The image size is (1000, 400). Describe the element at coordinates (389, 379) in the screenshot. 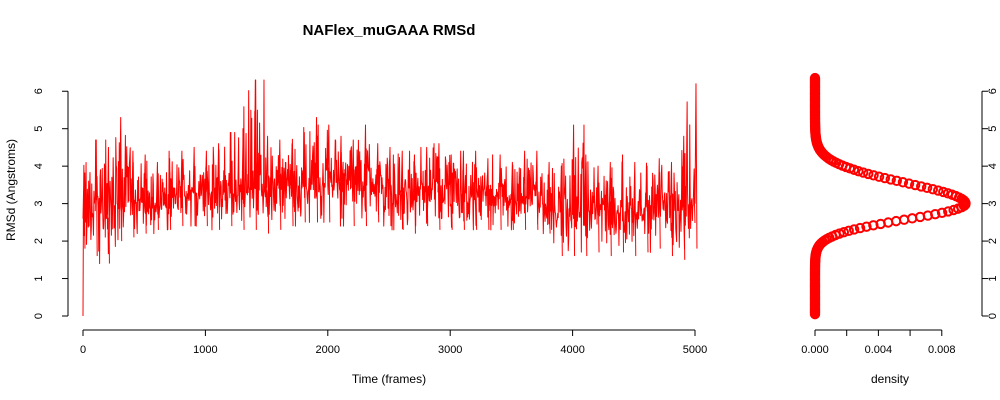

I see `x-axis-label: Time (frames)` at that location.